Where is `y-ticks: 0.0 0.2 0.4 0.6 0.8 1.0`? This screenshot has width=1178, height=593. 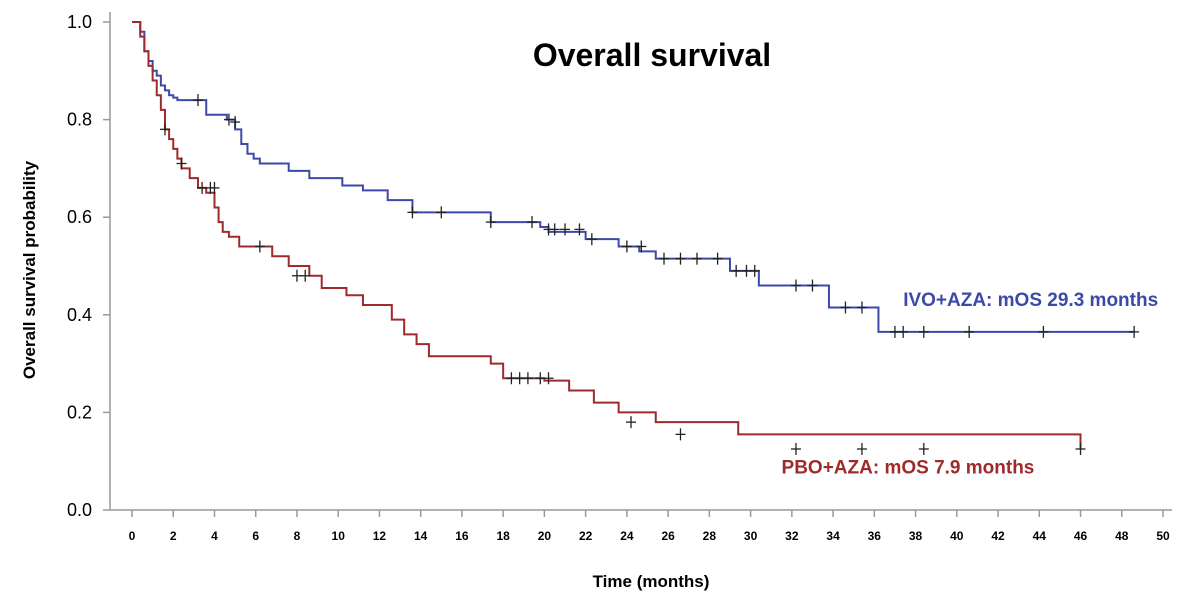
y-ticks: 0.0 0.2 0.4 0.6 0.8 1.0 is located at coordinates (88, 266).